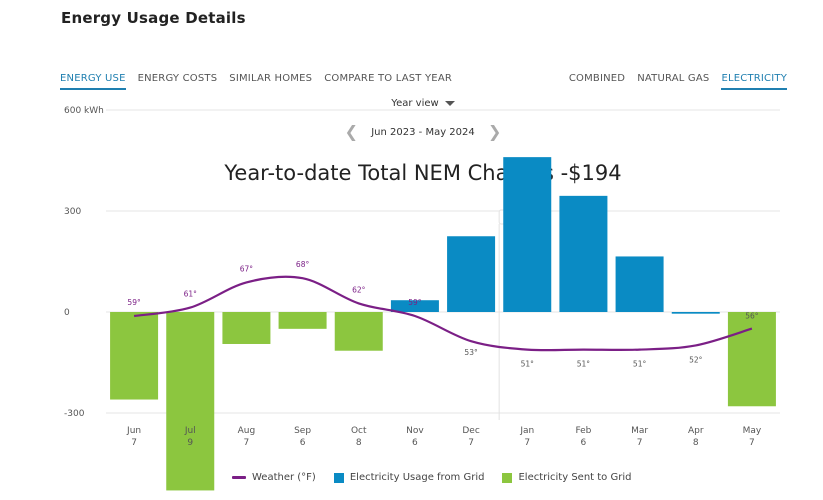  What do you see at coordinates (74, 414) in the screenshot?
I see `y-tick-label: -300` at bounding box center [74, 414].